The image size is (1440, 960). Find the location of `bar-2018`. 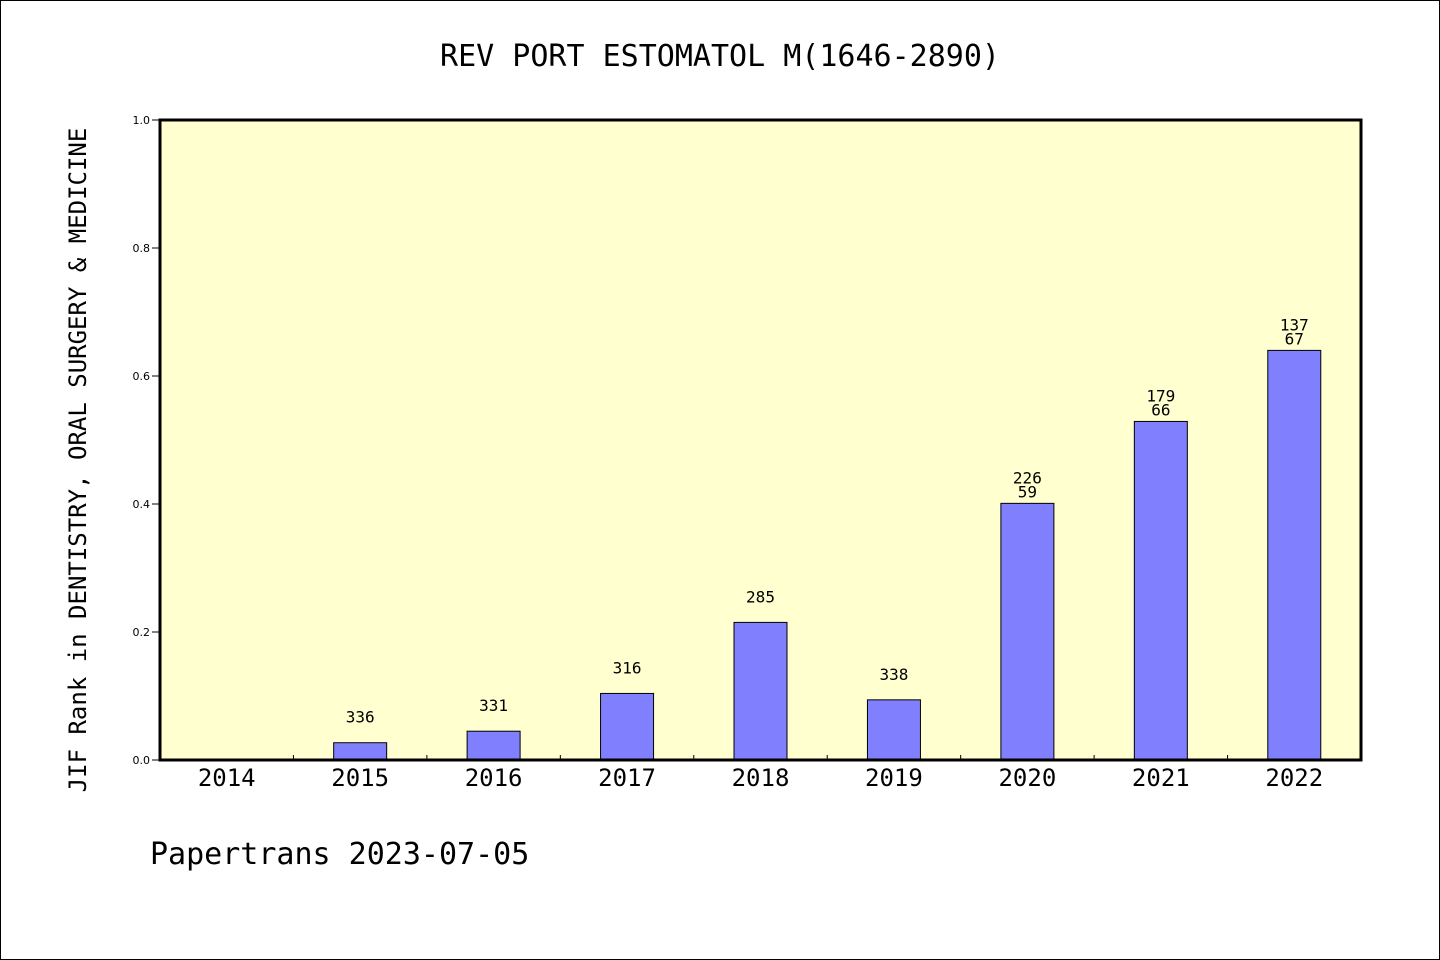

bar-2018 is located at coordinates (760, 691).